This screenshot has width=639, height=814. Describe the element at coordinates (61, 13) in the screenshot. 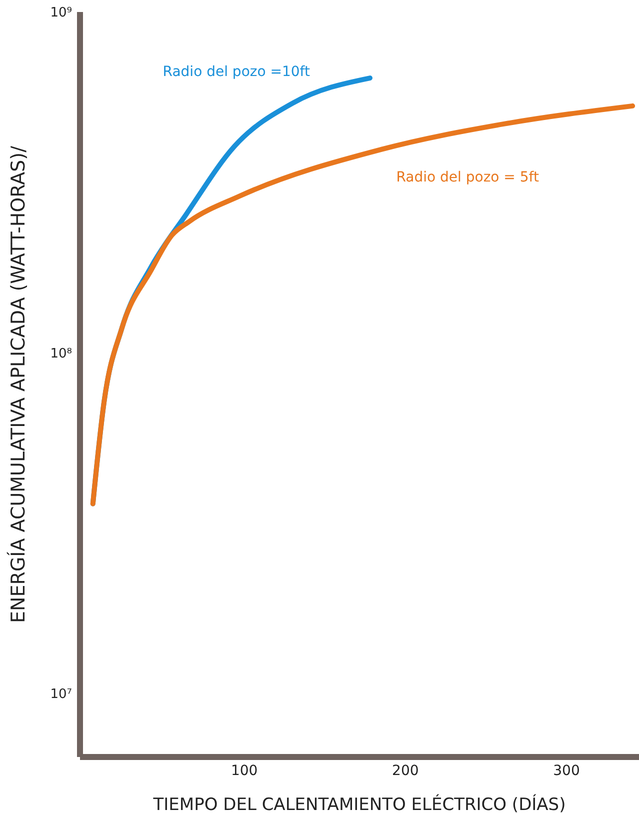

I see `y-tick-label: 10⁹` at that location.